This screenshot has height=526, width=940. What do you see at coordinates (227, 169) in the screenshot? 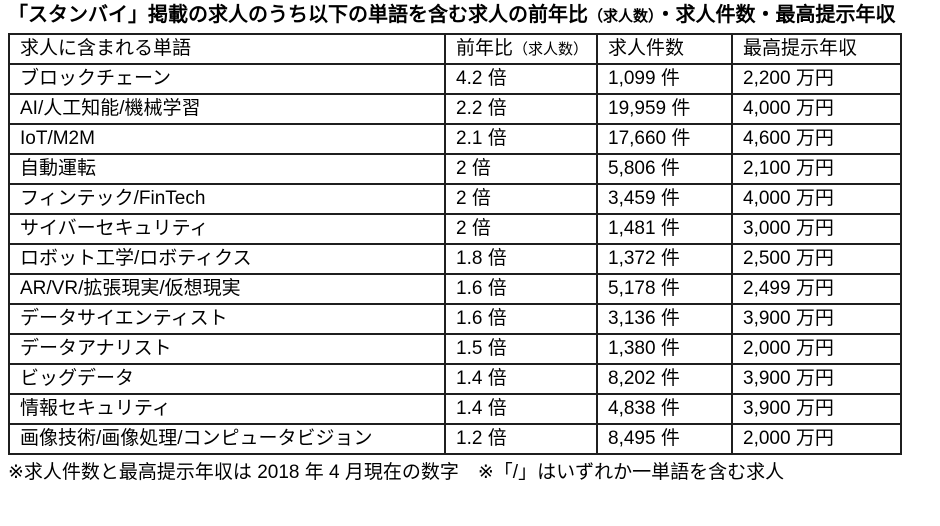
I see `word-cell: 自動運転` at bounding box center [227, 169].